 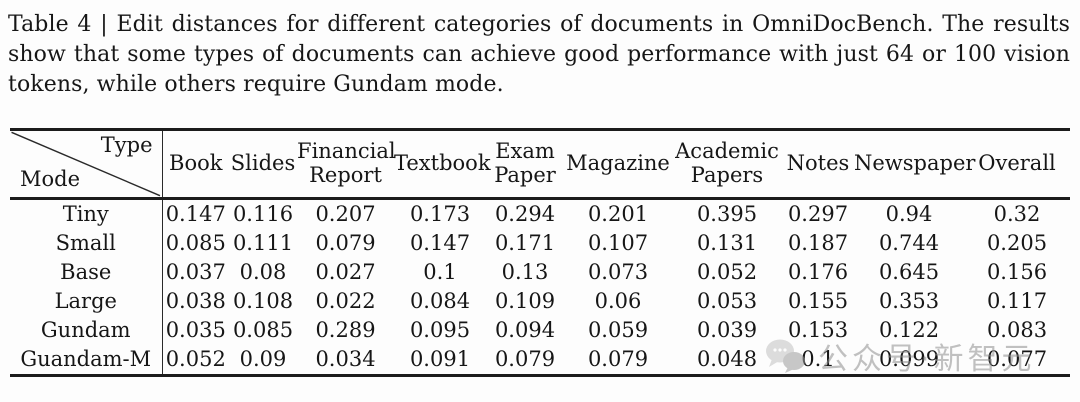 I want to click on value-cell: 0.155, so click(x=818, y=301).